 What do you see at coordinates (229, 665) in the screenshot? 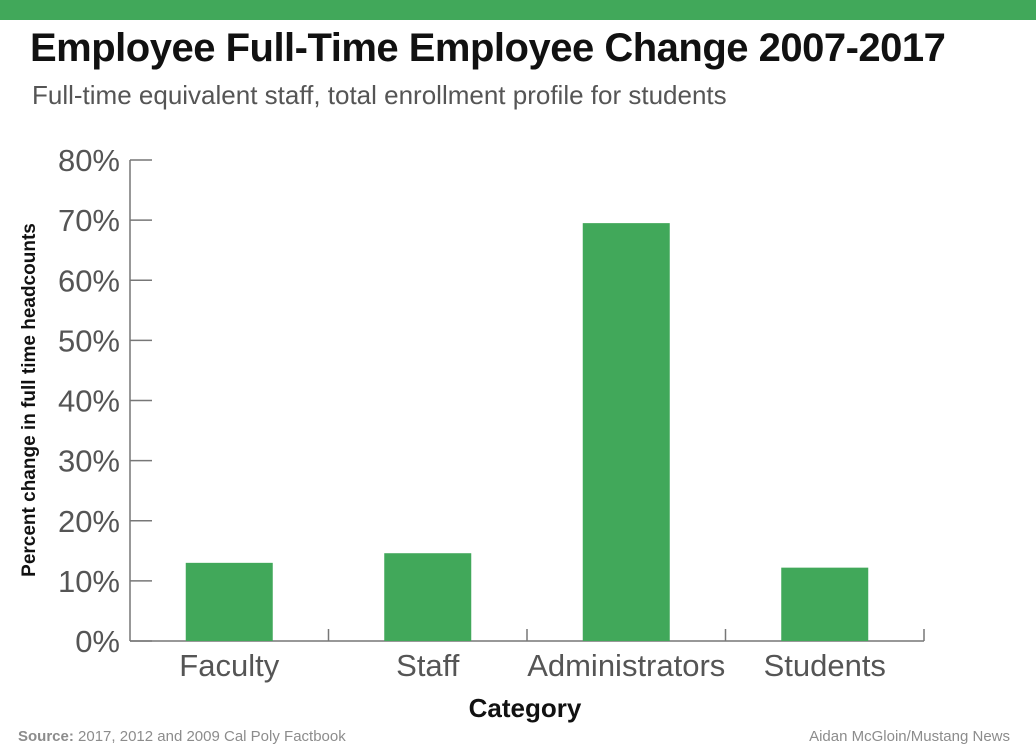
I see `x-tick-label: Faculty` at bounding box center [229, 665].